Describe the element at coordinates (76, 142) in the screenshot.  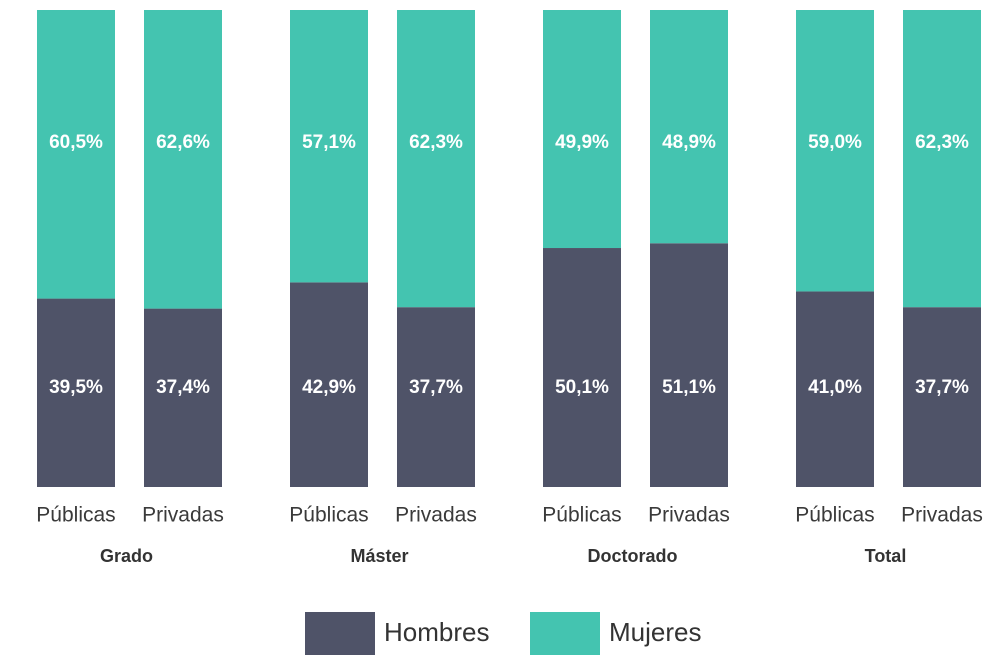
I see `value-label: 60,5%` at that location.